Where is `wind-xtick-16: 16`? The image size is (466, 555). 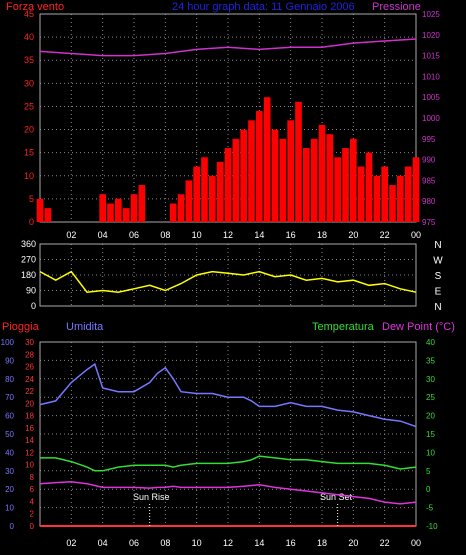
wind-xtick-16: 16 is located at coordinates (291, 235).